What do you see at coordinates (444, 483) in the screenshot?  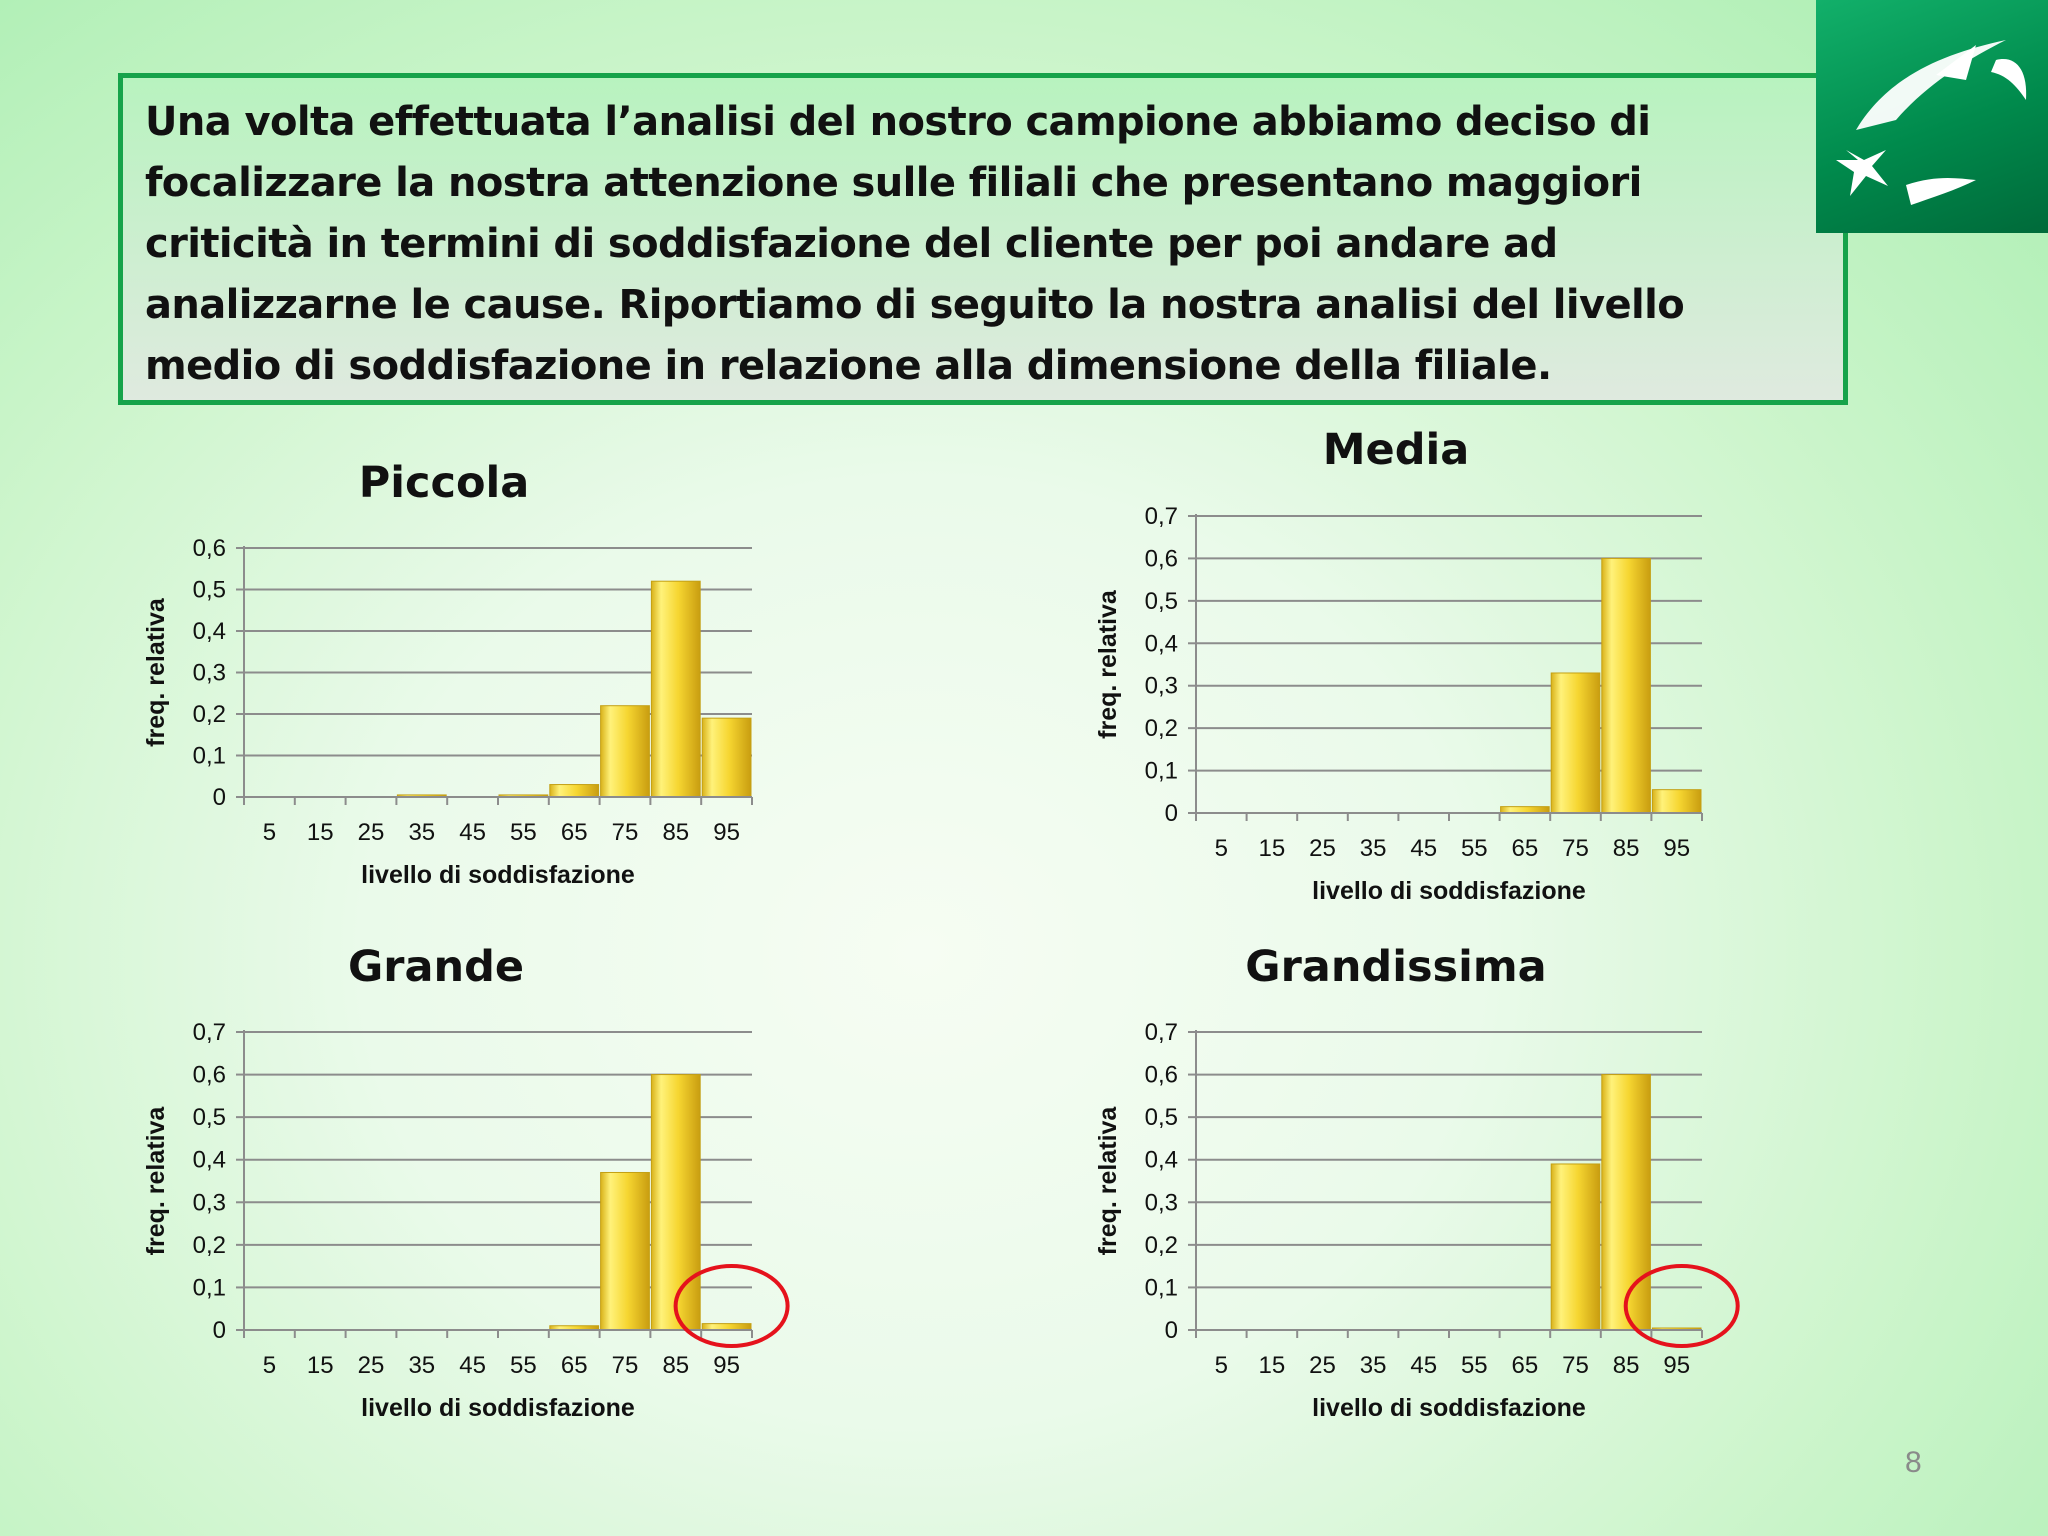 I see `chart-title-piccola: Piccola` at bounding box center [444, 483].